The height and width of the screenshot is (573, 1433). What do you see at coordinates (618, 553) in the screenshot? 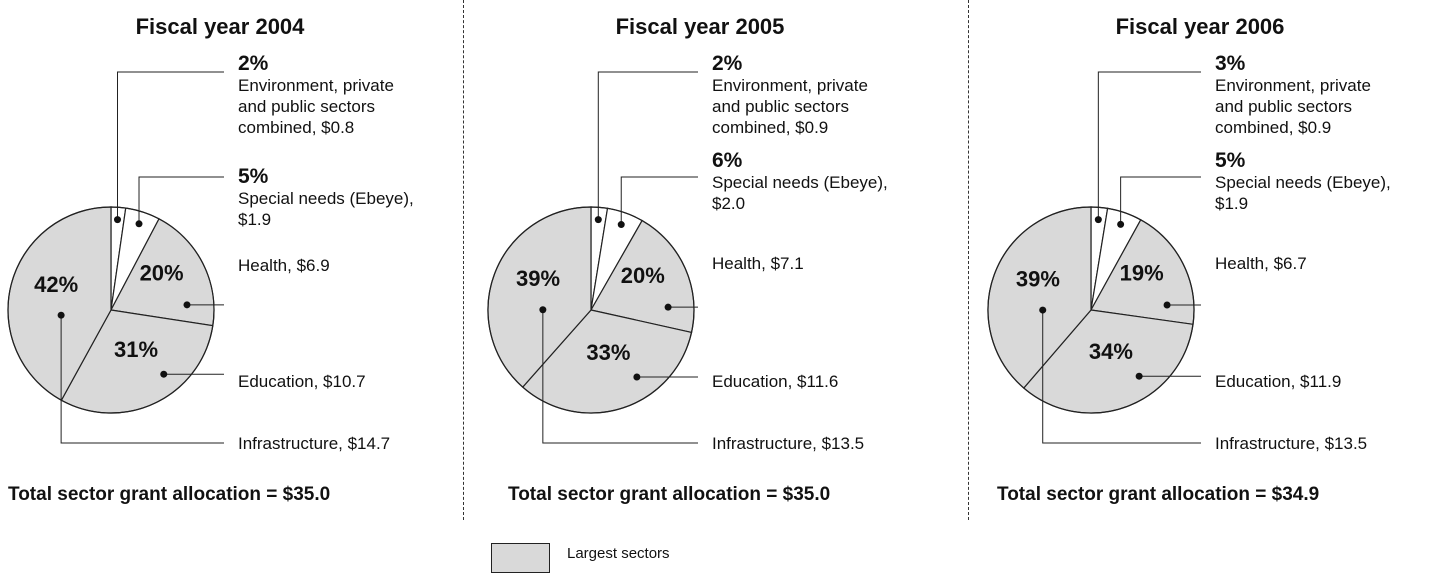
I see `legend-label: Largest sectors` at bounding box center [618, 553].